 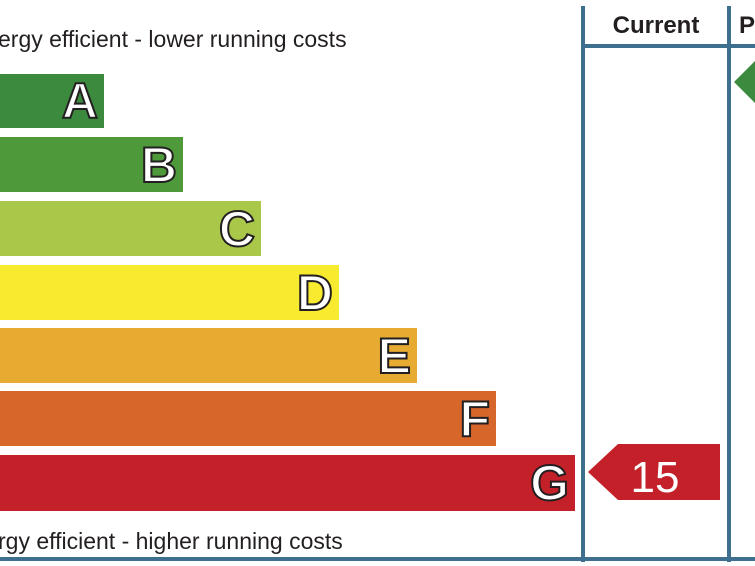 I want to click on band-bar-a: A, so click(x=52, y=101).